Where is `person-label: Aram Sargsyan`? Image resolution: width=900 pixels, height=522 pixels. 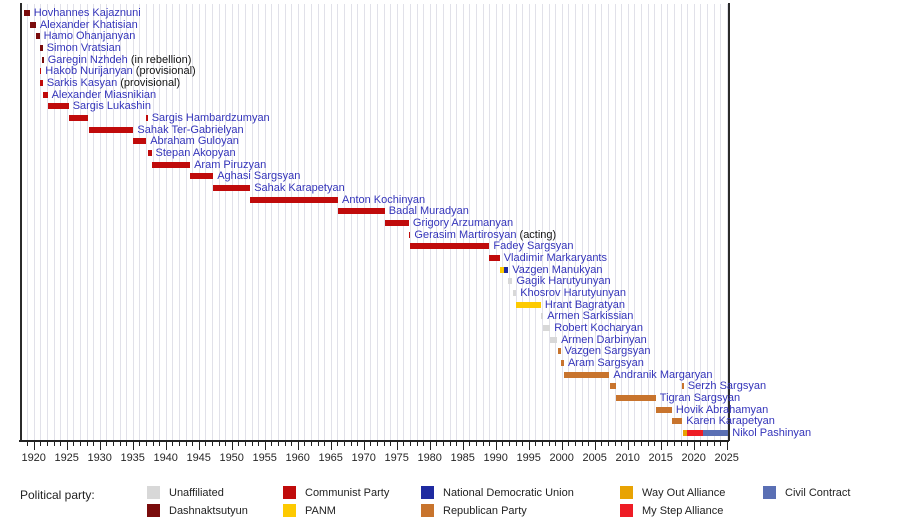 person-label: Aram Sargsyan is located at coordinates (606, 363).